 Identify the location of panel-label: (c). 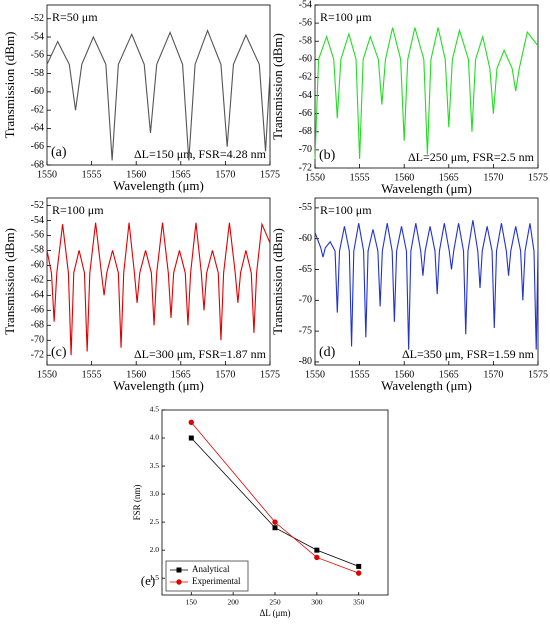
(59, 352).